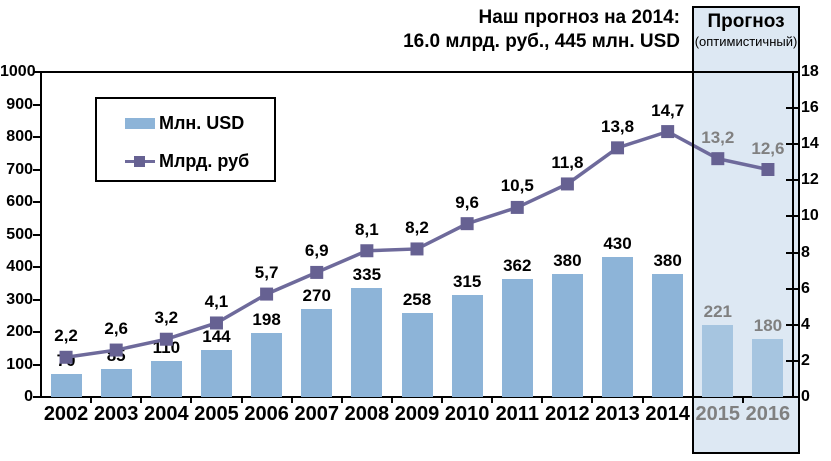 This screenshot has height=461, width=831. What do you see at coordinates (216, 301) in the screenshot?
I see `rub-label-2005: 4,1` at bounding box center [216, 301].